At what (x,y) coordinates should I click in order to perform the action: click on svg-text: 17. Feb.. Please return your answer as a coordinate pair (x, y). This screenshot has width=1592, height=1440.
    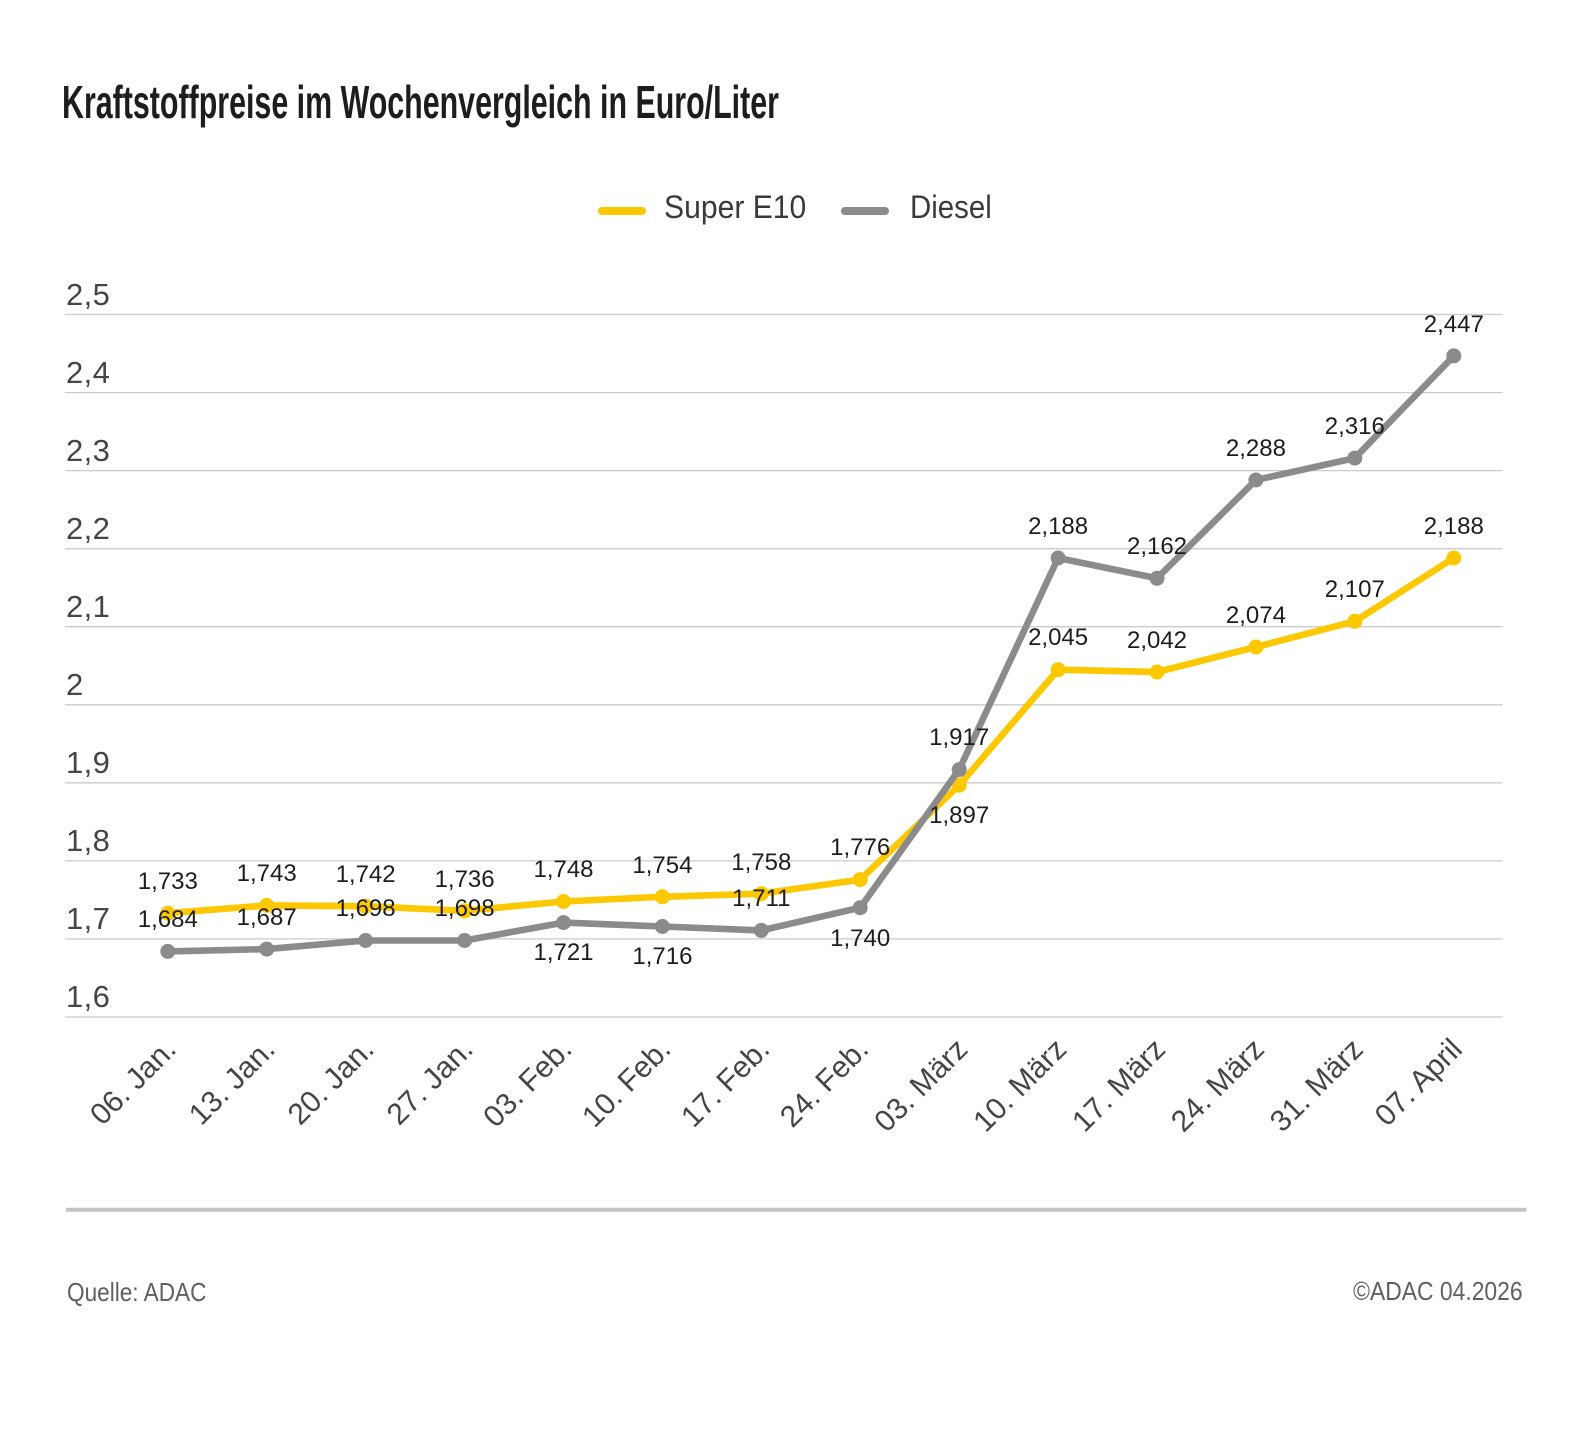
    Looking at the image, I should click on (725, 1083).